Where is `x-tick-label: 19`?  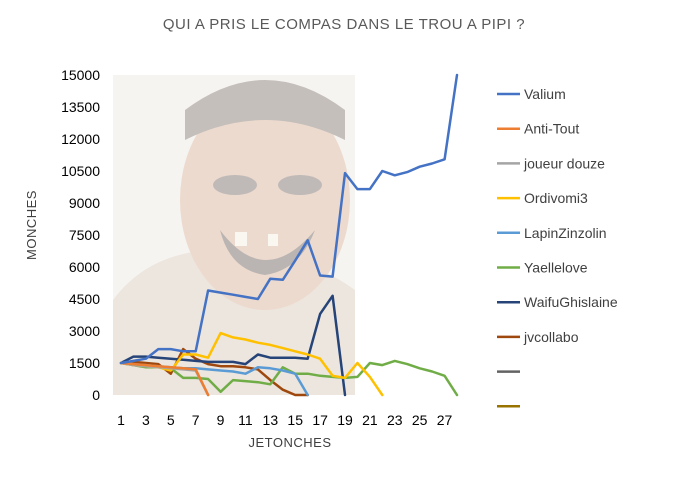 x-tick-label: 19 is located at coordinates (345, 420).